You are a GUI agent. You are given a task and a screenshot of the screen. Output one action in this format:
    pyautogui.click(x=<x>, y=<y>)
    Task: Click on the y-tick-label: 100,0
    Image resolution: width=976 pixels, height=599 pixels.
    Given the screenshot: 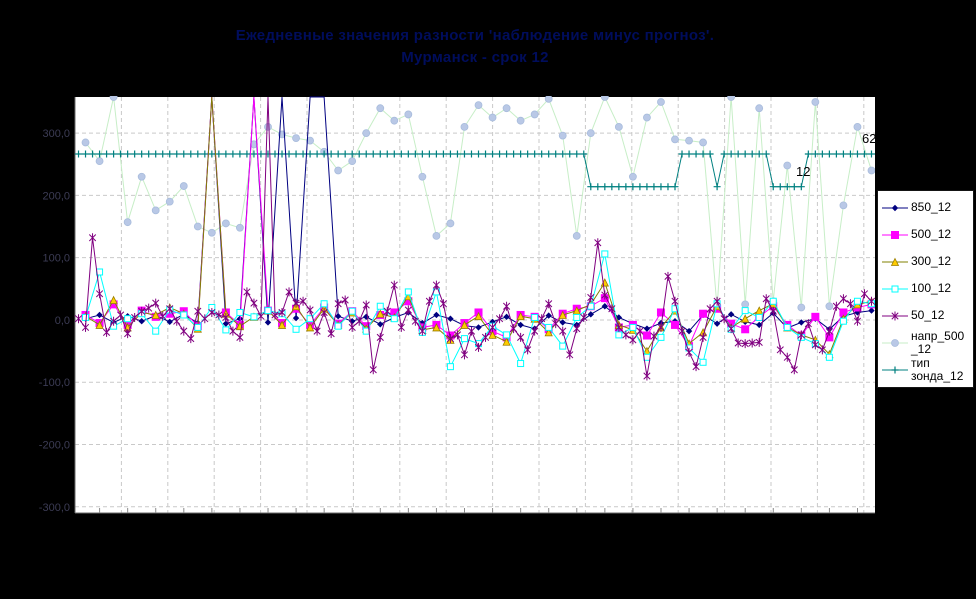 What is the action you would take?
    pyautogui.click(x=56, y=259)
    